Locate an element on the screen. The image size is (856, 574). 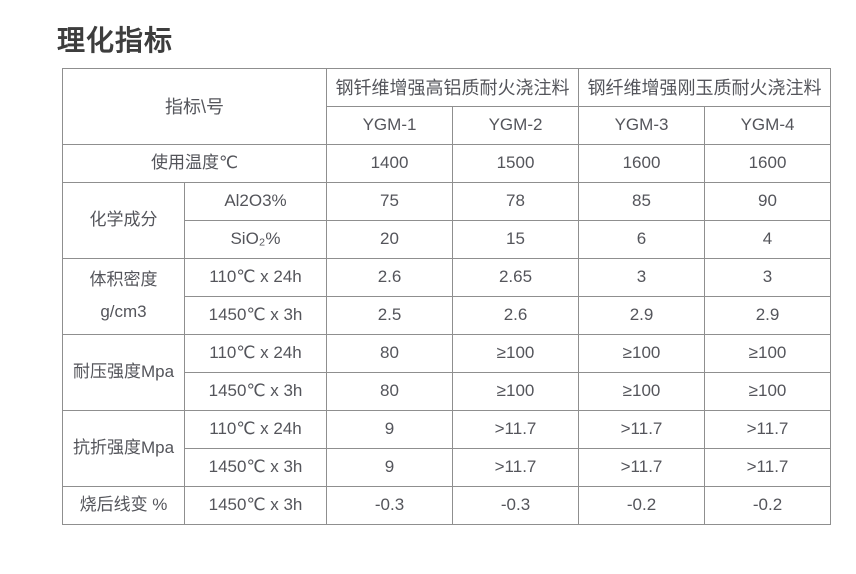
value-cell: 15 is located at coordinates (516, 239).